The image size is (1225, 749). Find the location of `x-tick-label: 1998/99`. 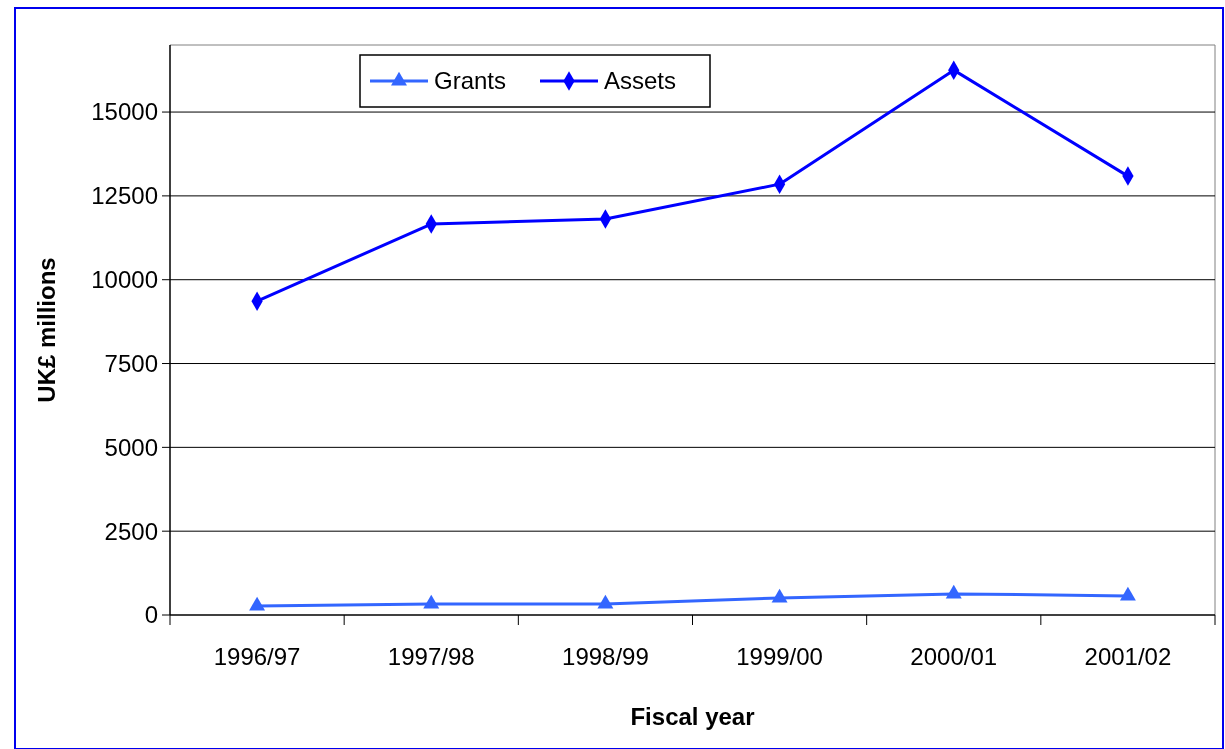

x-tick-label: 1998/99 is located at coordinates (605, 656).